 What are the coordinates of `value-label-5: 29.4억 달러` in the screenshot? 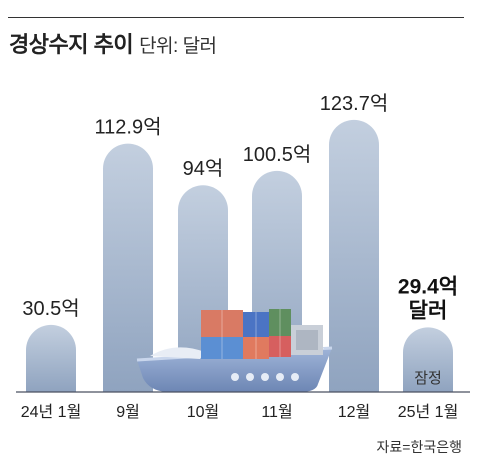 It's located at (428, 298).